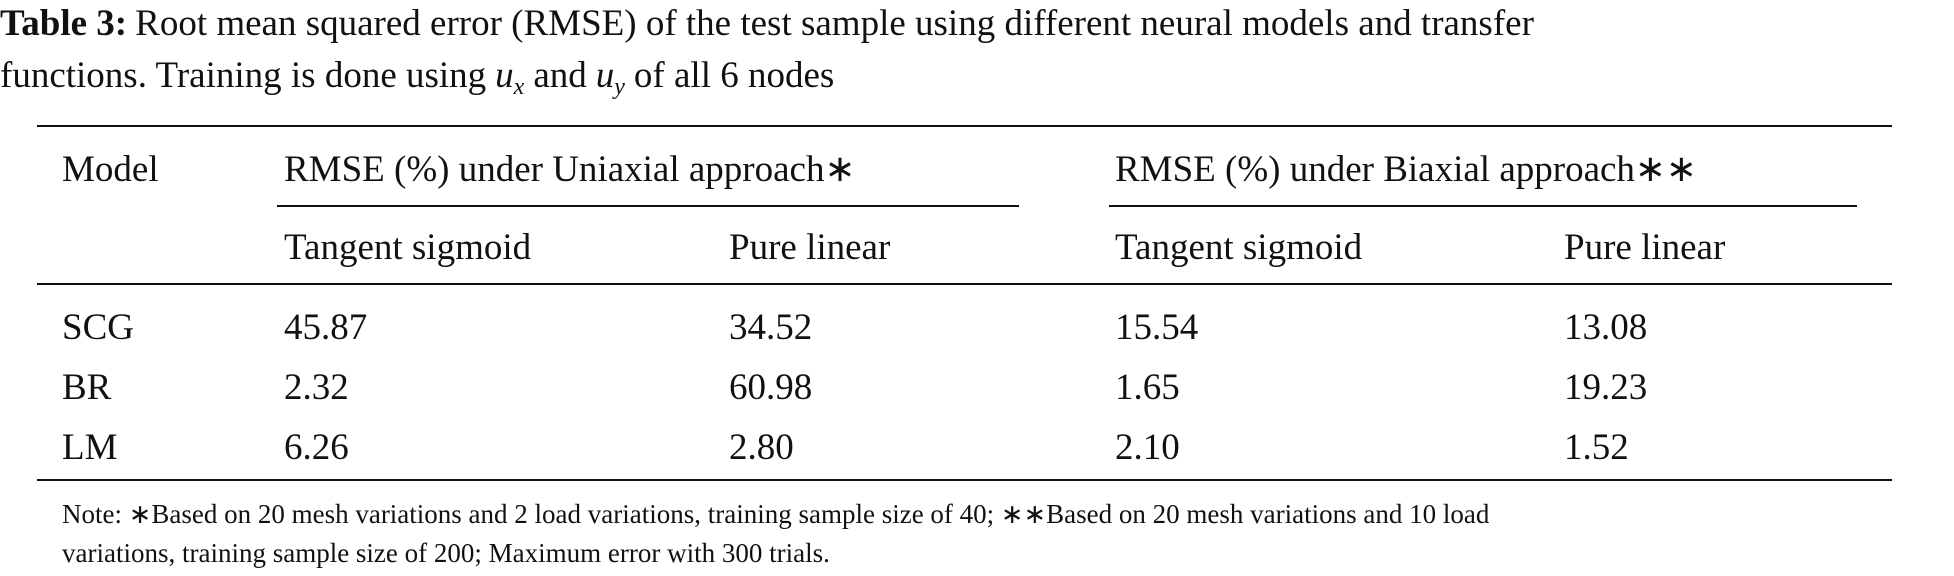  What do you see at coordinates (316, 447) in the screenshot?
I see `table-cell: 6.26` at bounding box center [316, 447].